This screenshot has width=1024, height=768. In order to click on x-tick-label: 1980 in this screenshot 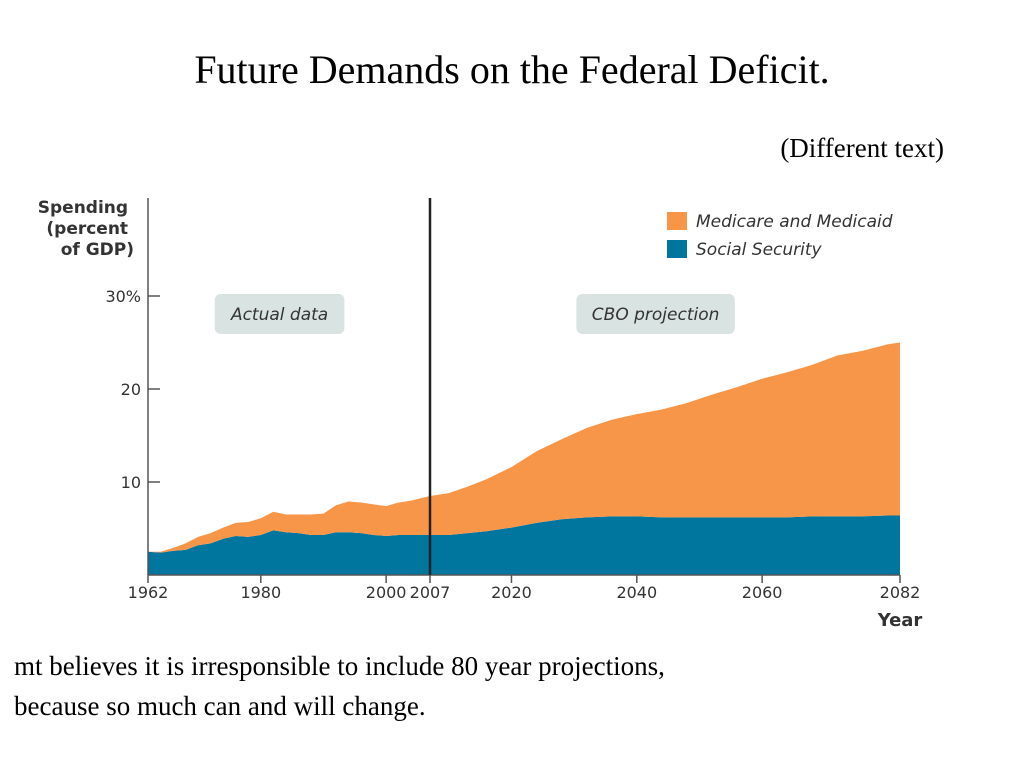, I will do `click(260, 592)`.